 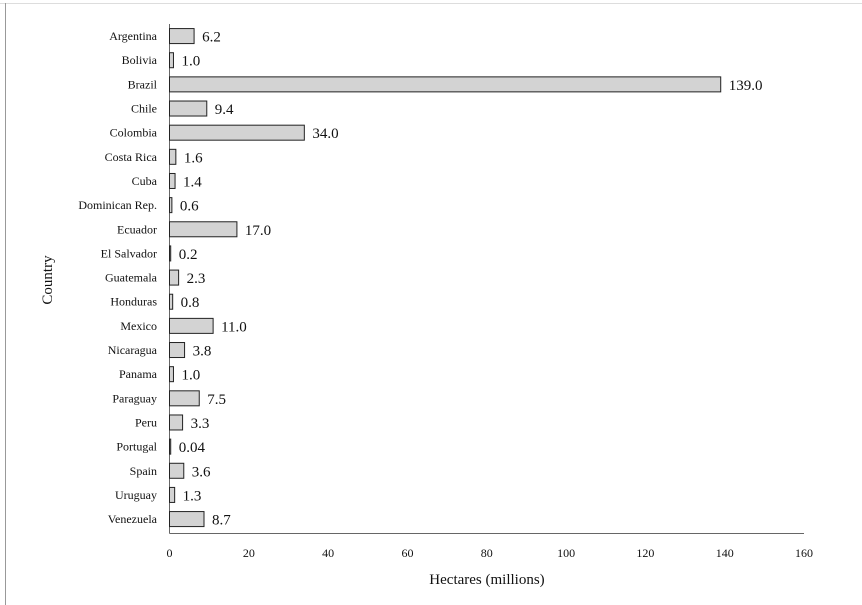 I want to click on value-label: 2.3, so click(x=196, y=279).